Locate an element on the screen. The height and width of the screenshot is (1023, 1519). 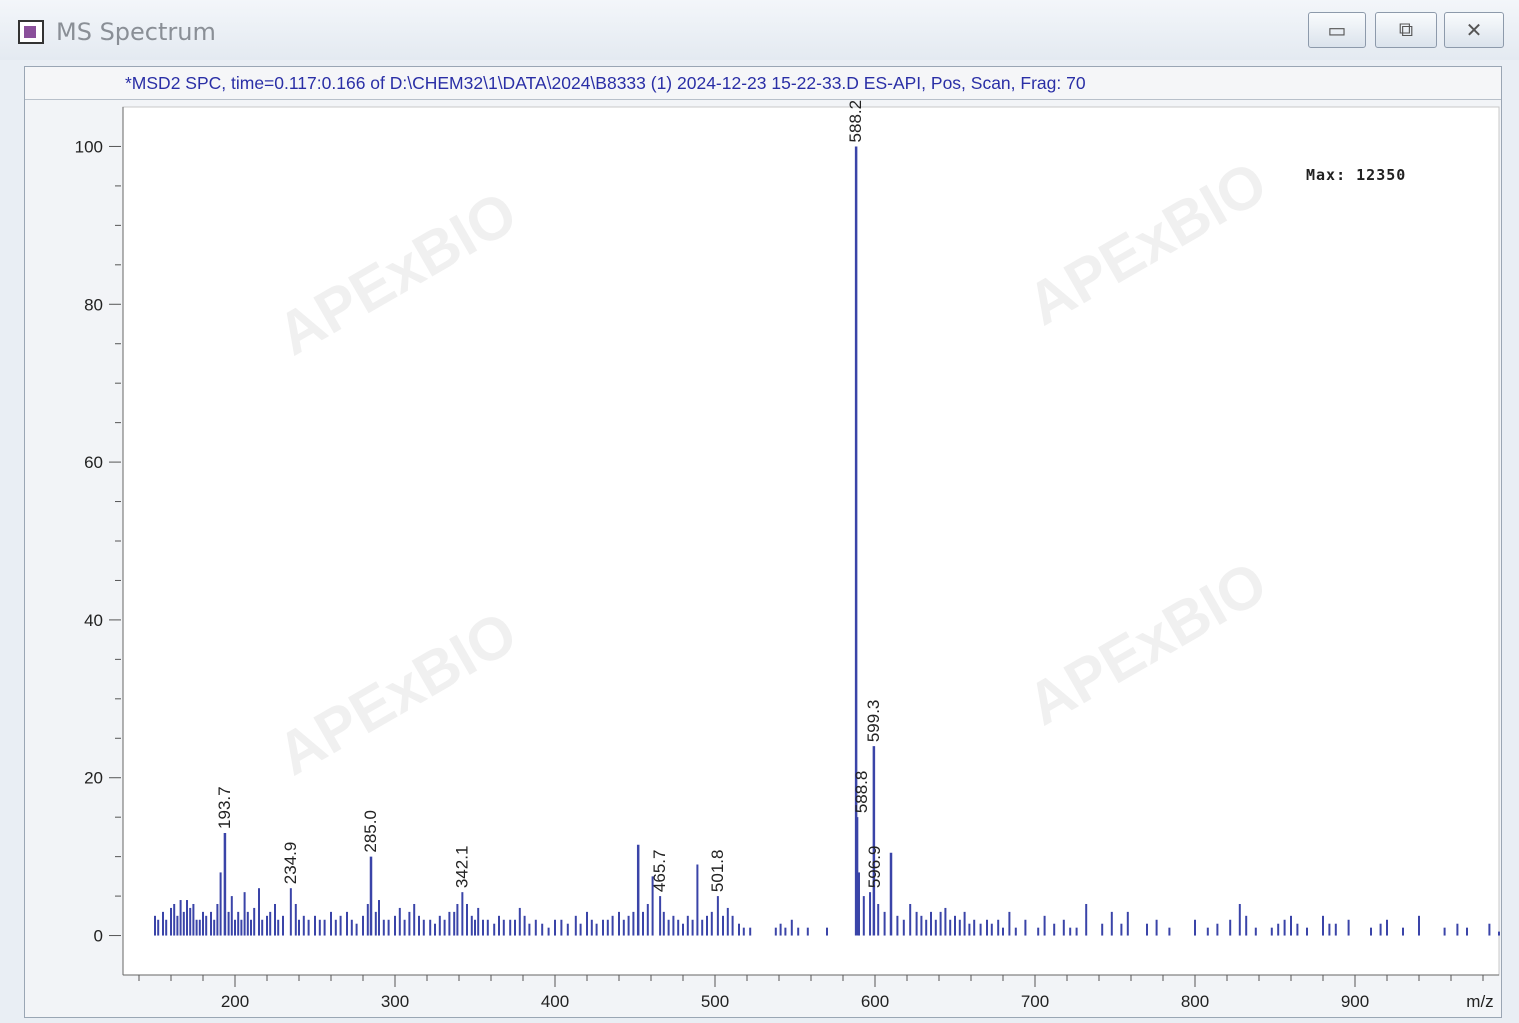
peak-label: 599.3 is located at coordinates (873, 721).